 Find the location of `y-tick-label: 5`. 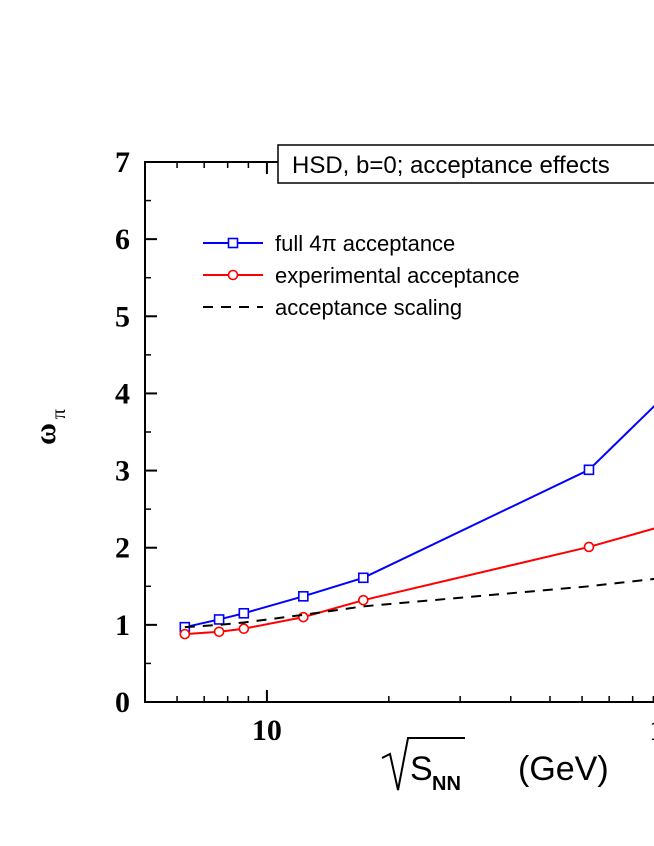

y-tick-label: 5 is located at coordinates (122, 316).